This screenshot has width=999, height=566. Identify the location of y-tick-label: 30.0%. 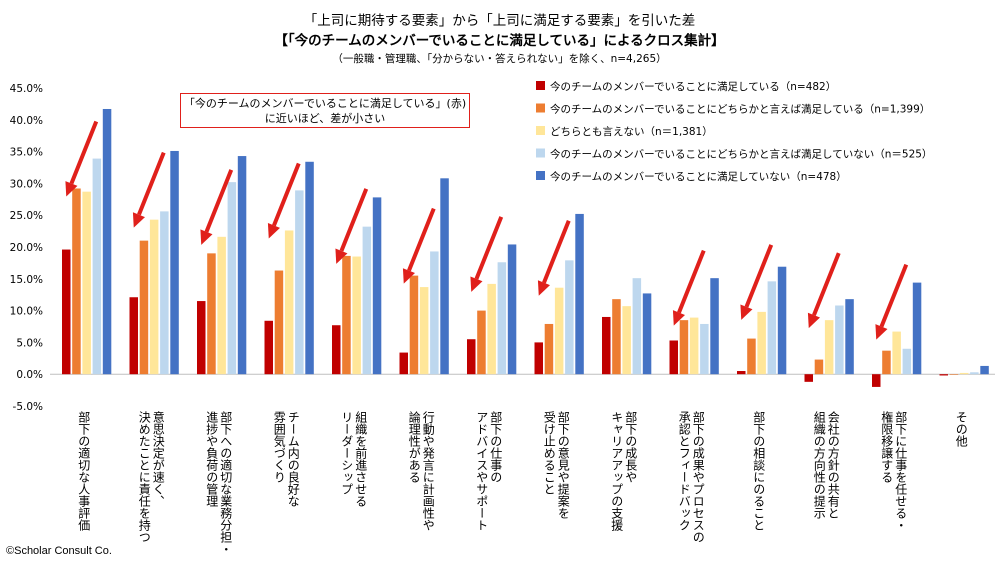
(26, 184).